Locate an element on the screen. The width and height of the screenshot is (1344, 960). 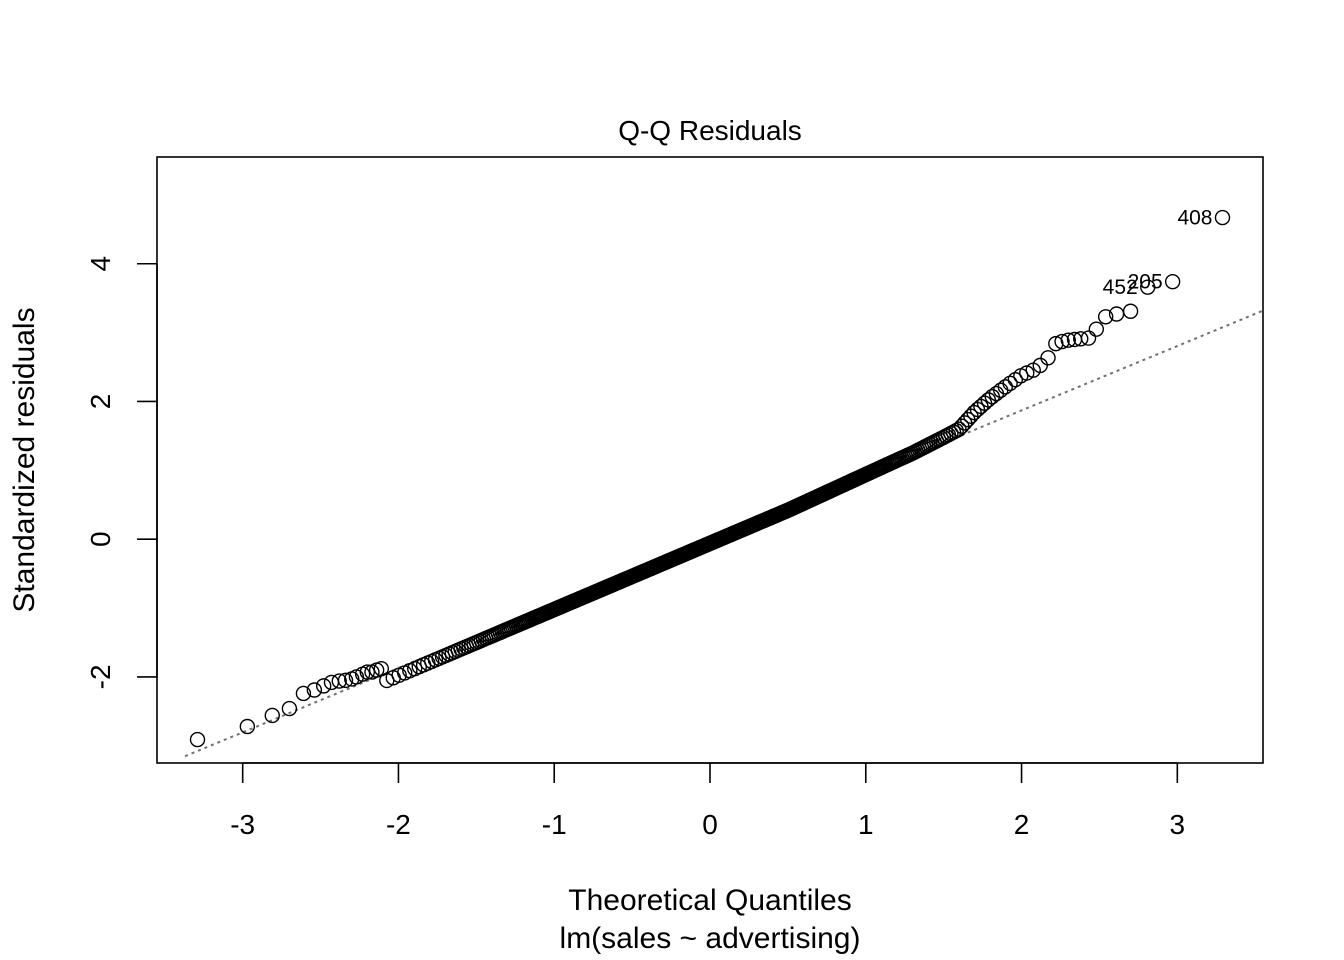
chart-title: Q-Q Residuals is located at coordinates (710, 130).